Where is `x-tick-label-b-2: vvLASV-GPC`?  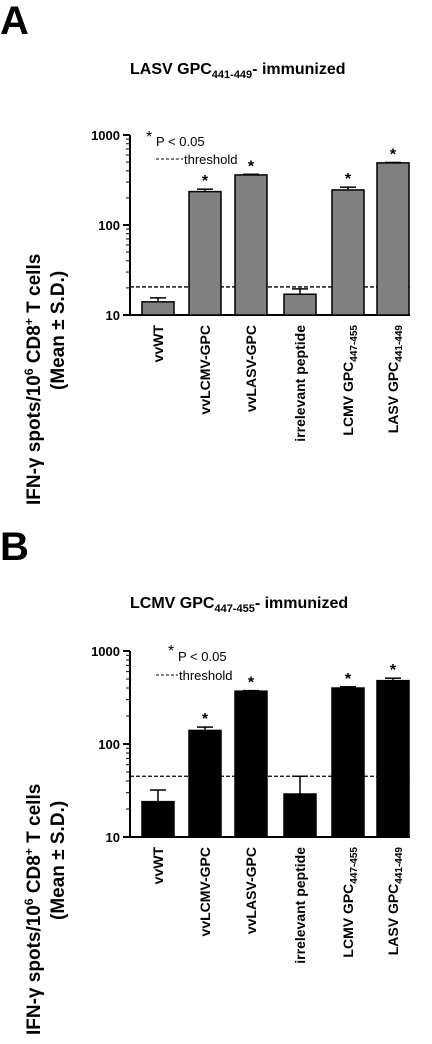 x-tick-label-b-2: vvLASV-GPC is located at coordinates (251, 890).